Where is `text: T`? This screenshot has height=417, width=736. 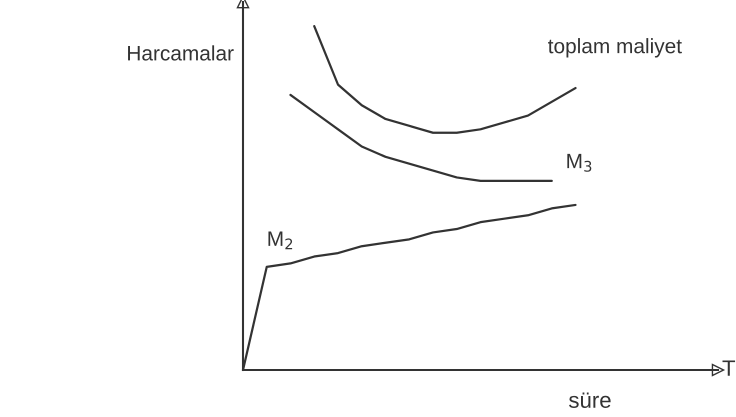
text: T is located at coordinates (729, 368).